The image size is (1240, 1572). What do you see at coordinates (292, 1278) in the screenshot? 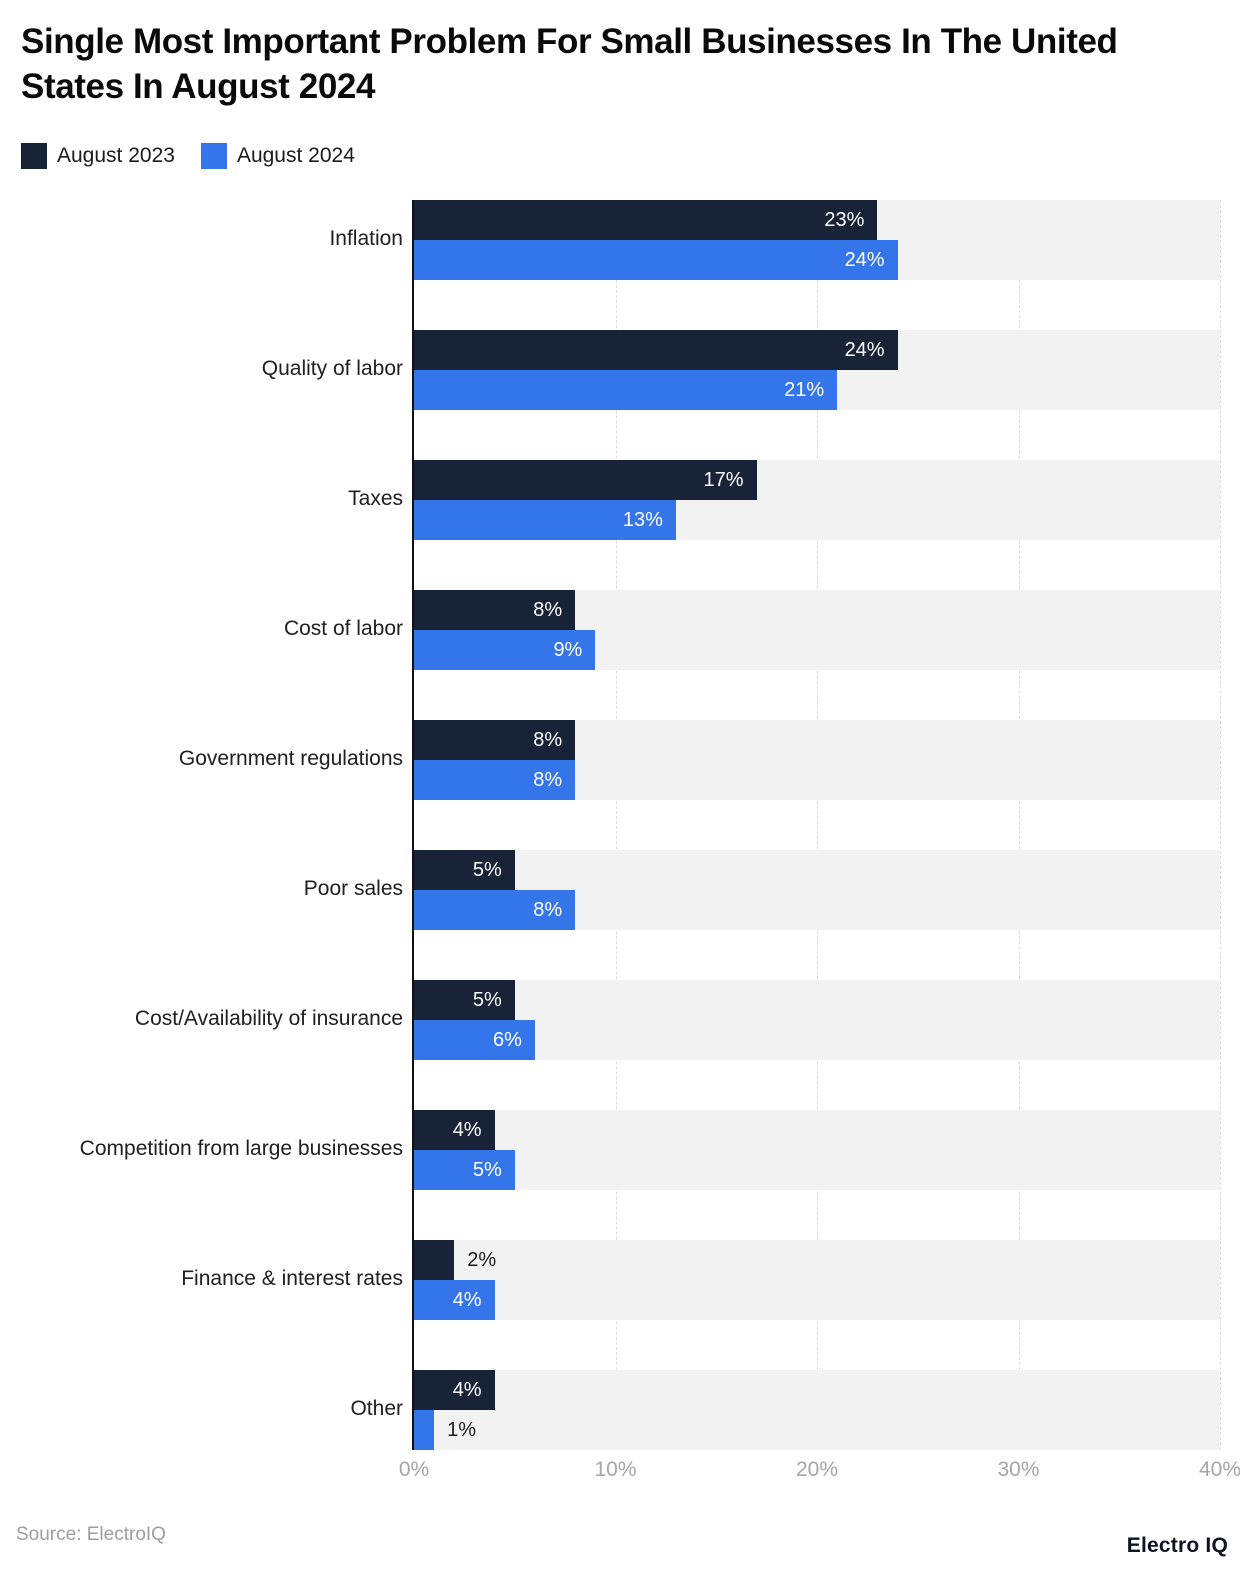
I see `category-label: Finance & interest rates` at bounding box center [292, 1278].